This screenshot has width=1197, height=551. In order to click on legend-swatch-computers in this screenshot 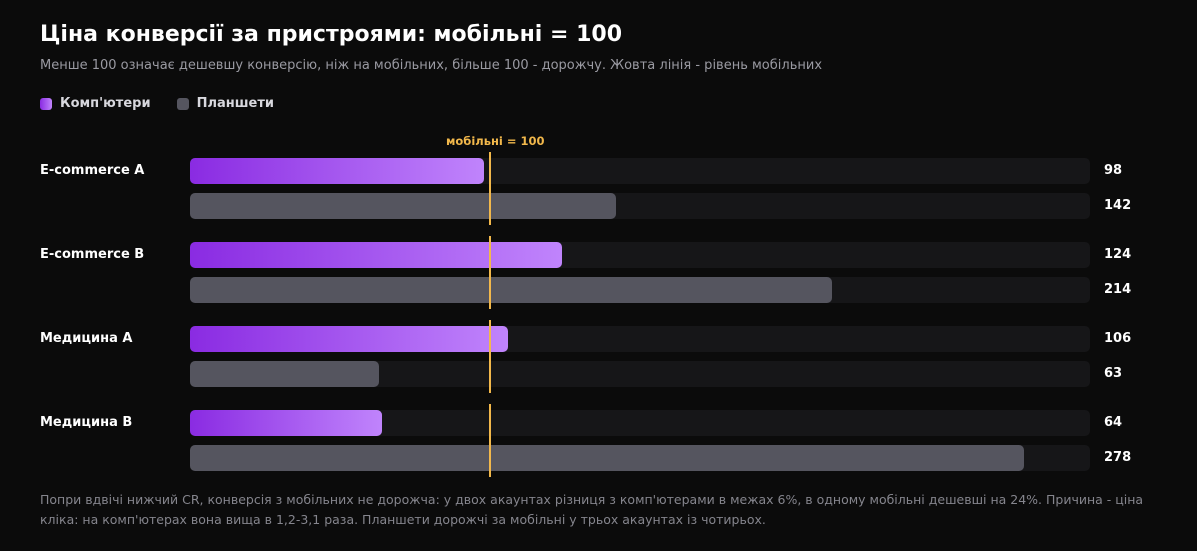, I will do `click(46, 103)`.